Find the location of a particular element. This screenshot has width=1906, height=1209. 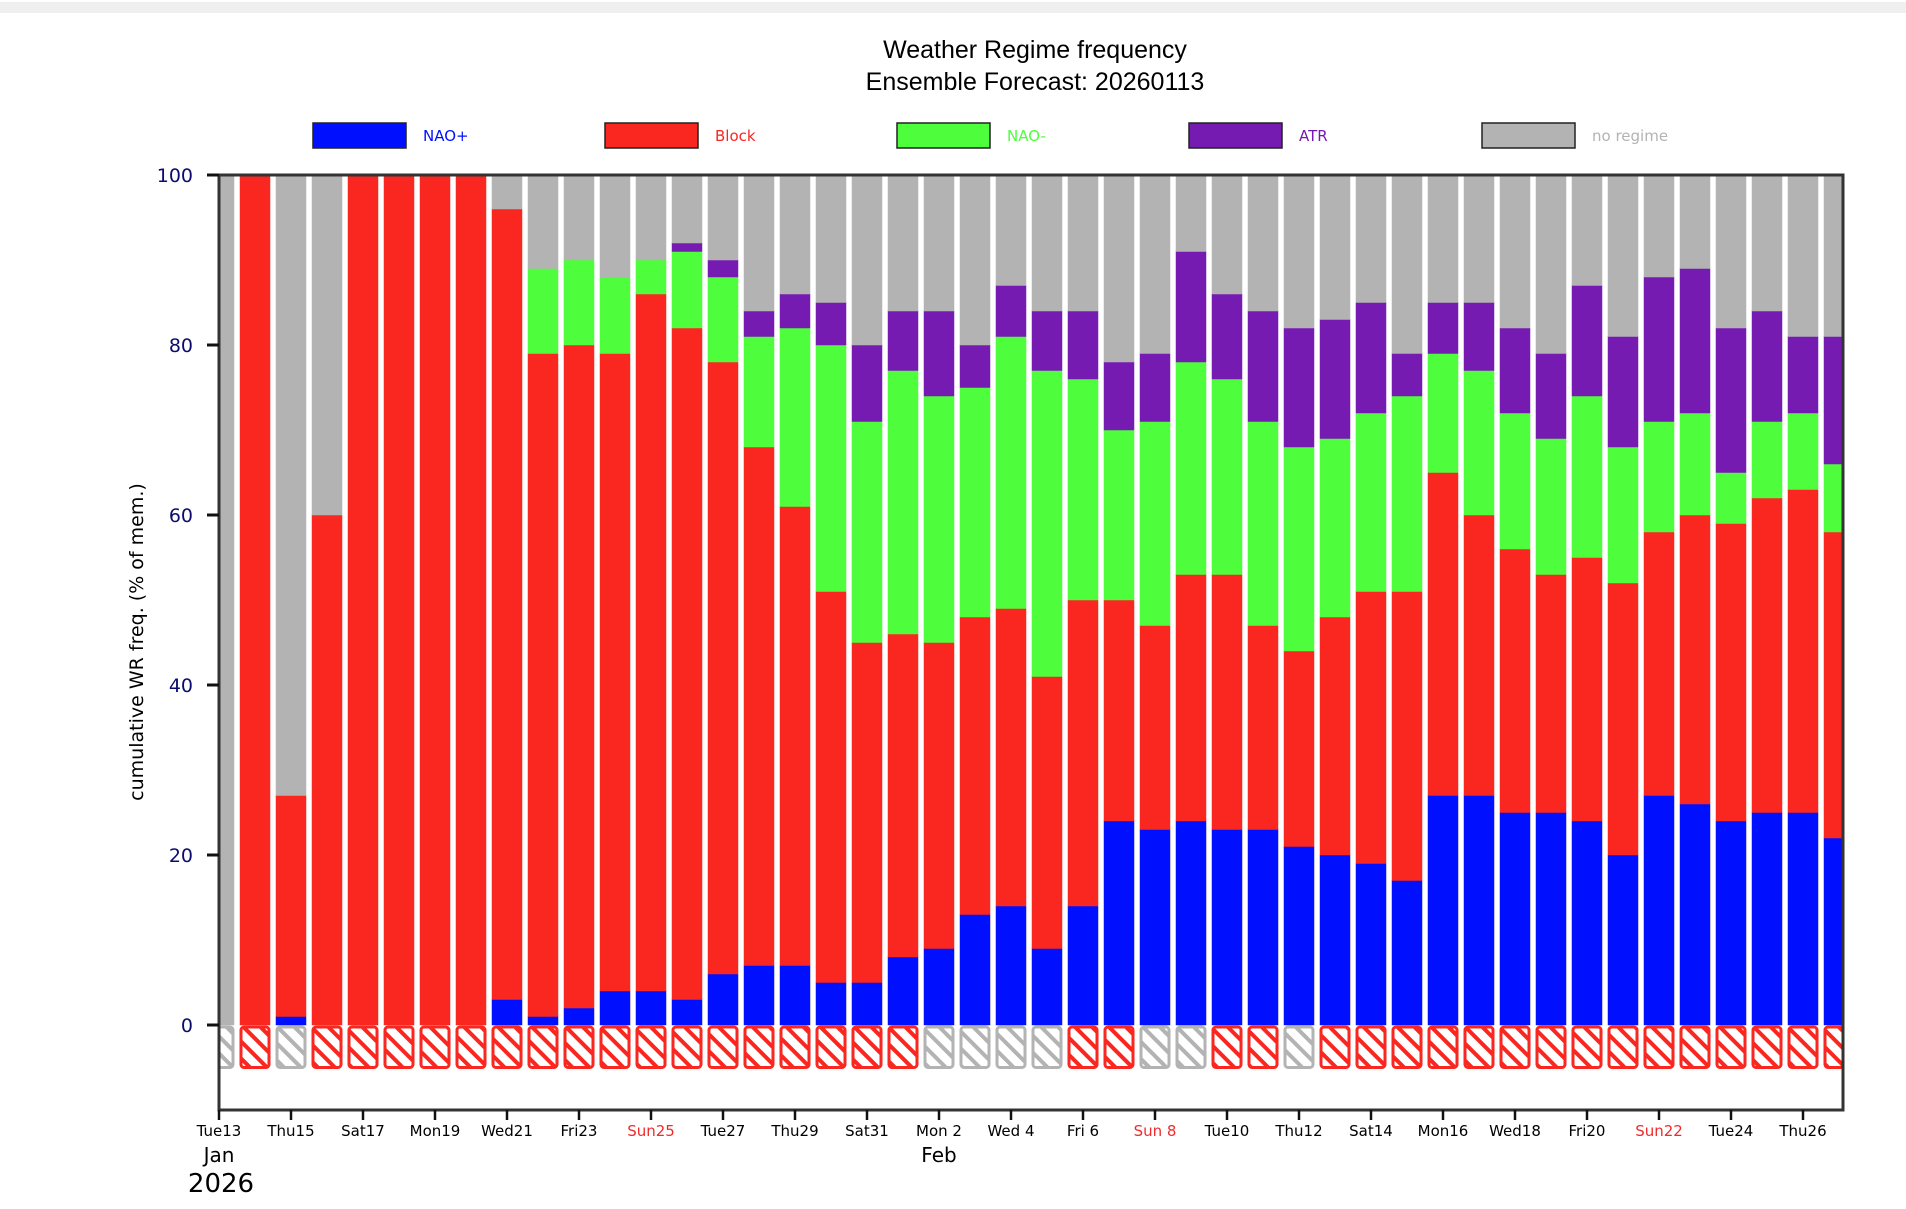

y-tick-label: 60 is located at coordinates (181, 516).